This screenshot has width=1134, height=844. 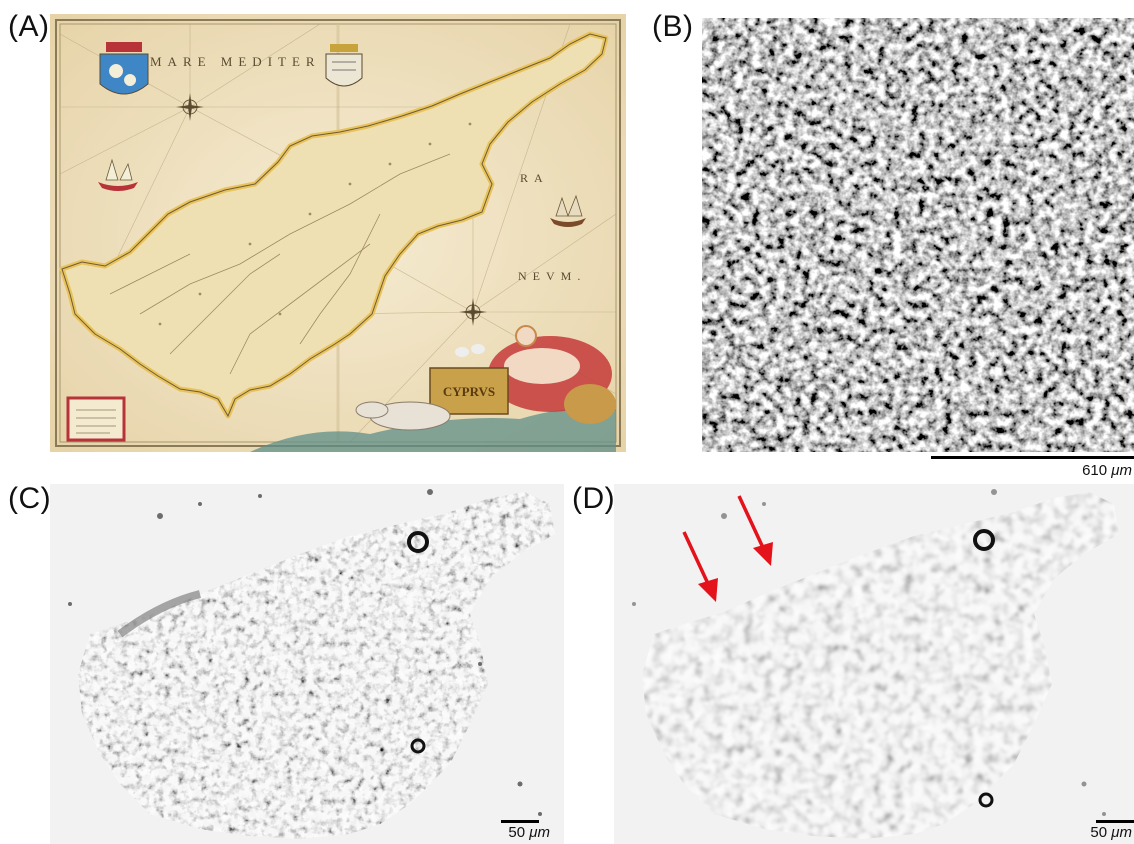 I want to click on map-cartouche-text: CYPRVS, so click(x=469, y=391).